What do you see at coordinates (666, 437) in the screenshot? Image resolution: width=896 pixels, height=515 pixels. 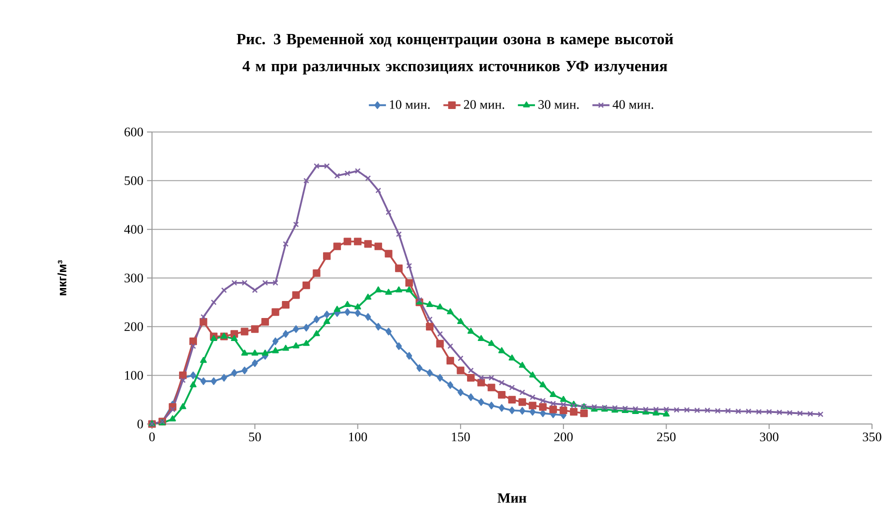 I see `x-tick-label: 250` at bounding box center [666, 437].